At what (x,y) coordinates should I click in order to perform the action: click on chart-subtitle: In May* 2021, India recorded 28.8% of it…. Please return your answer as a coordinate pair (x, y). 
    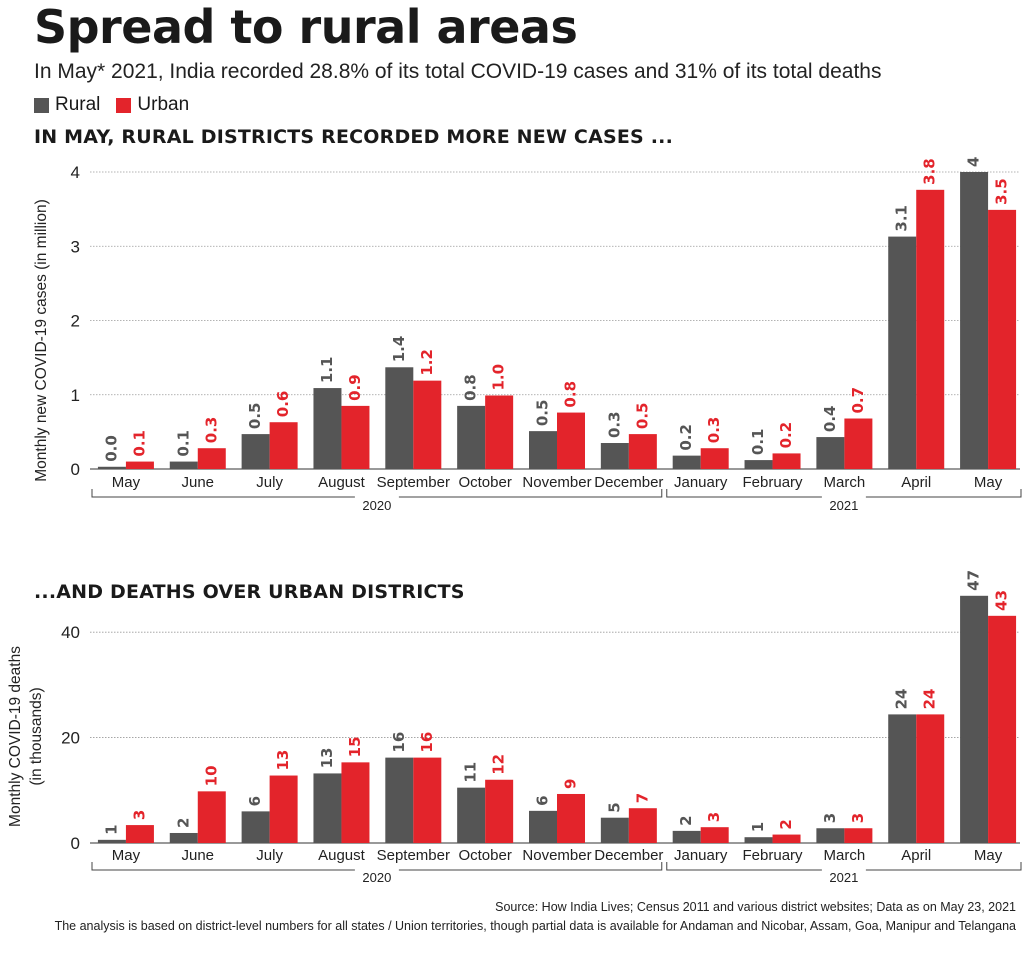
    Looking at the image, I should click on (458, 71).